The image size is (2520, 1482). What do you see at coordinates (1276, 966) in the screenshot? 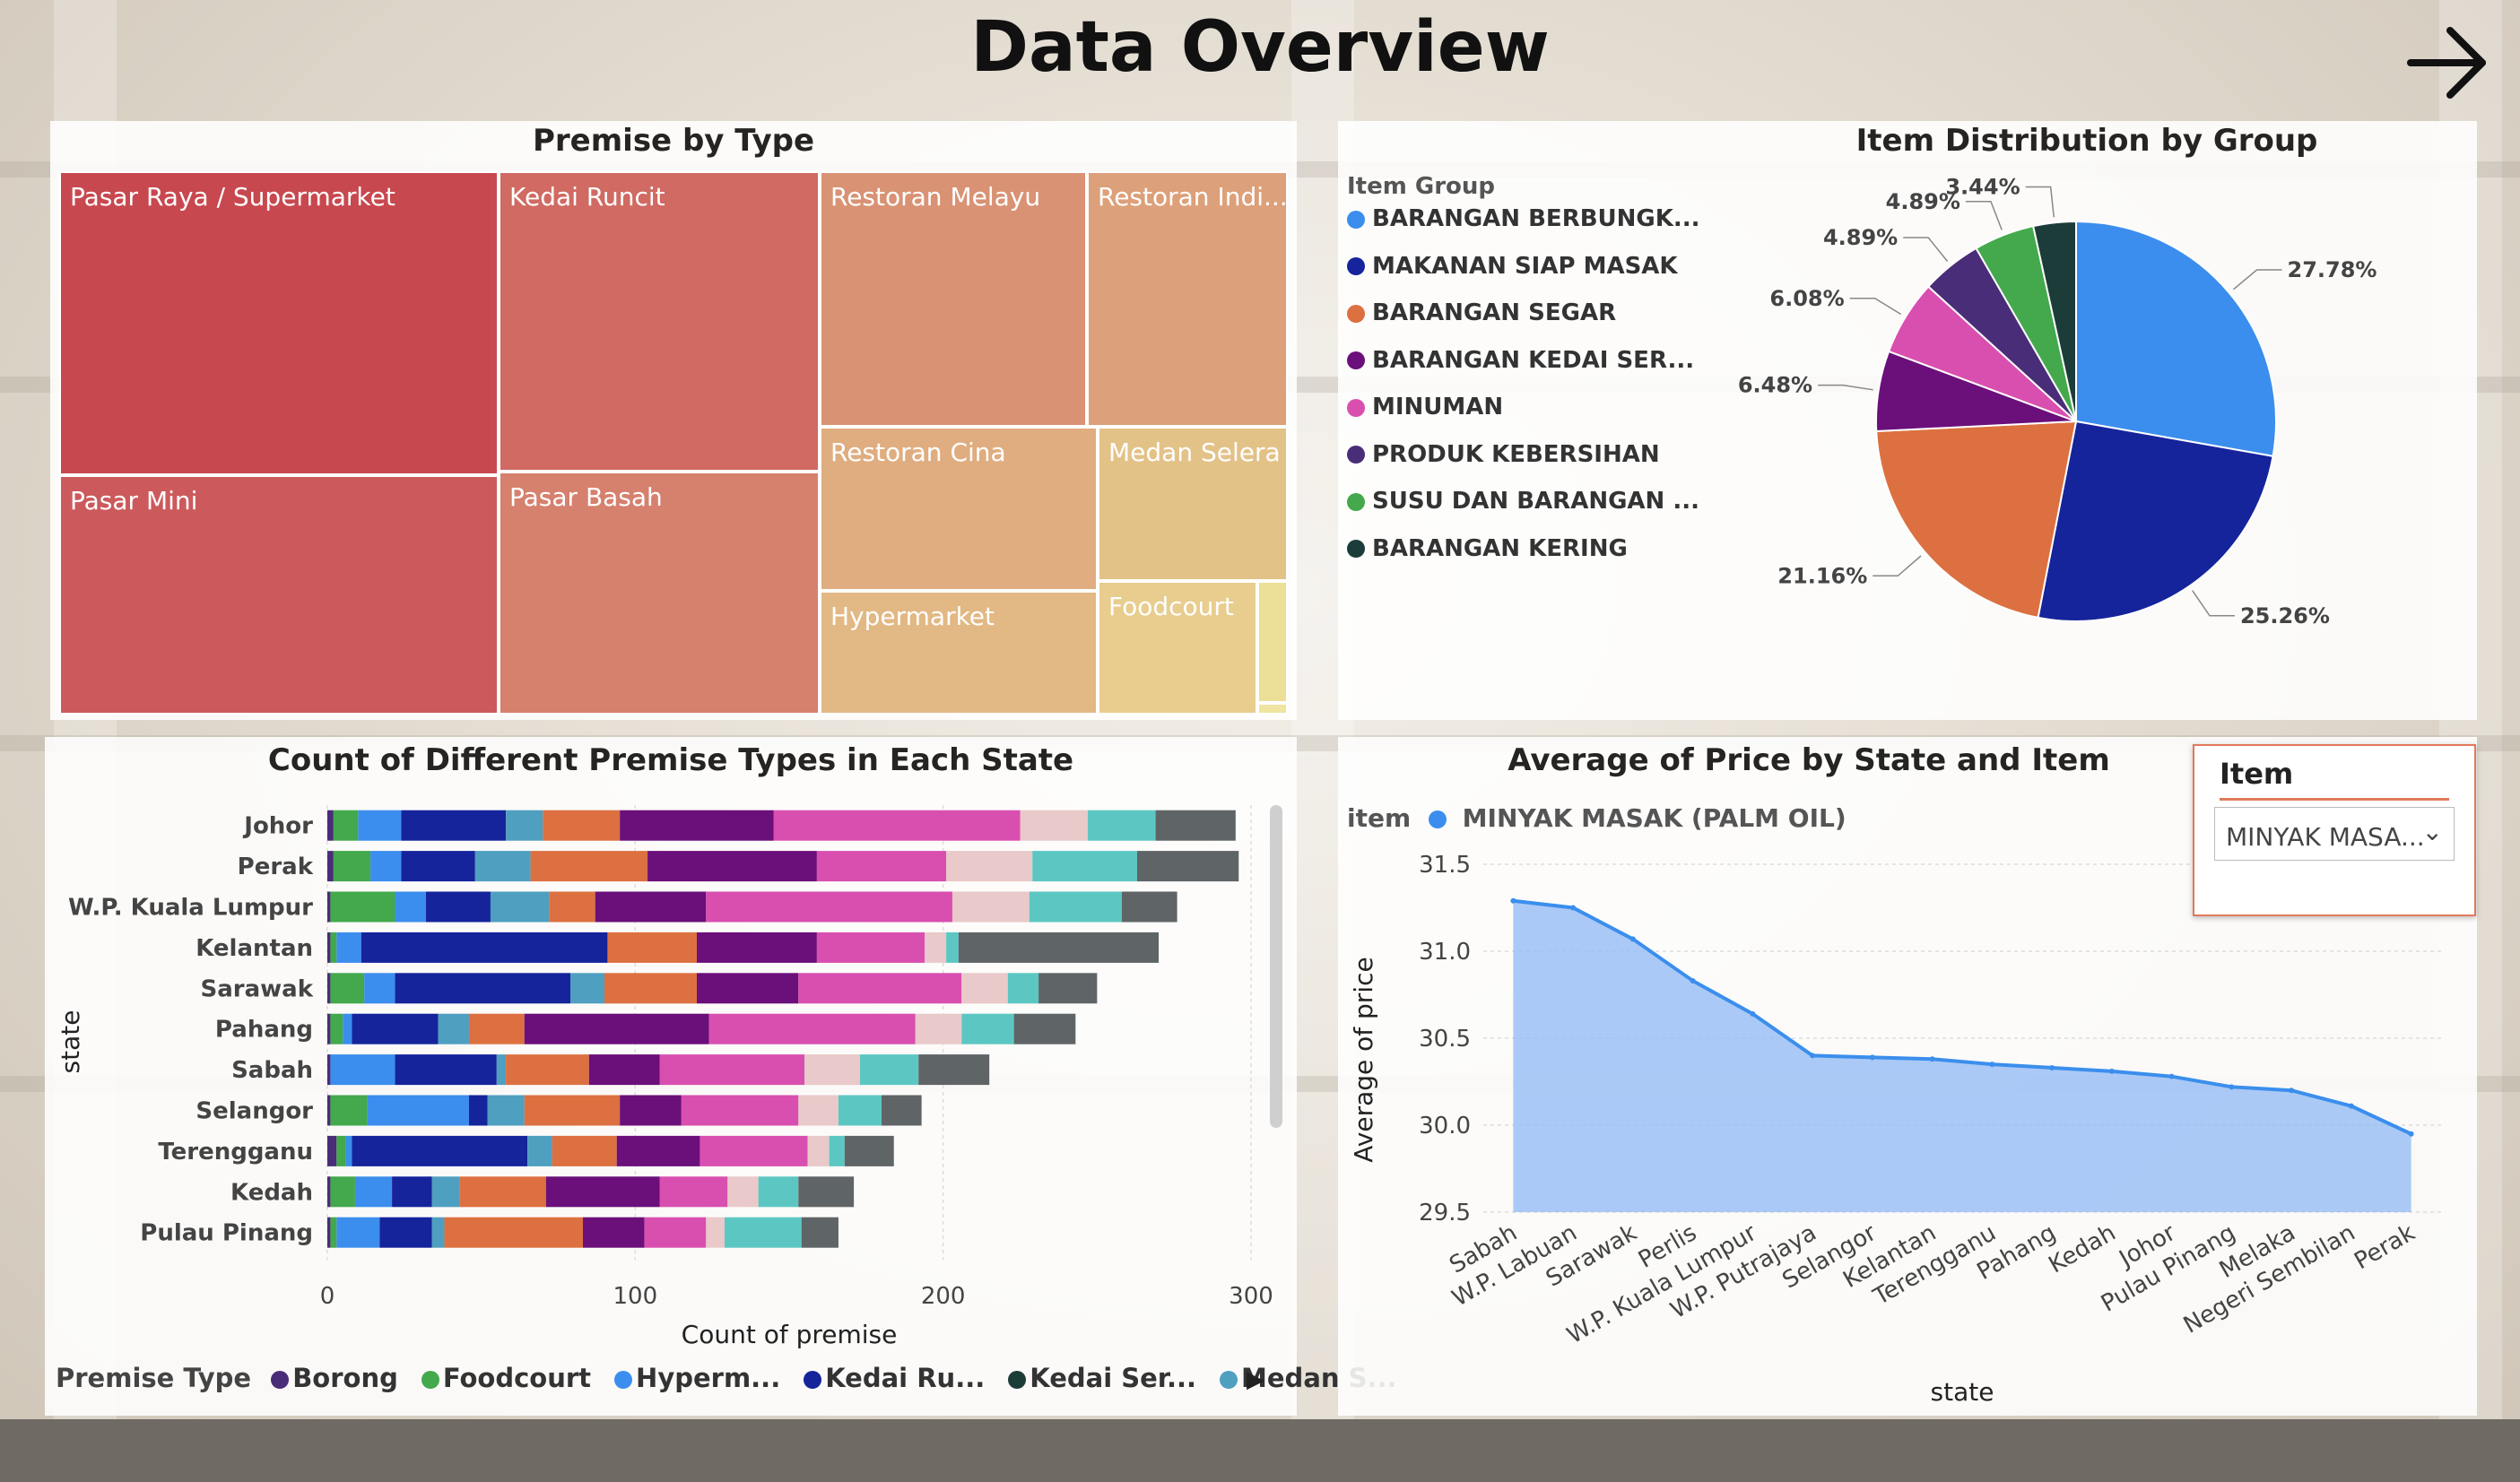
I see `vertical-scrollbar` at bounding box center [1276, 966].